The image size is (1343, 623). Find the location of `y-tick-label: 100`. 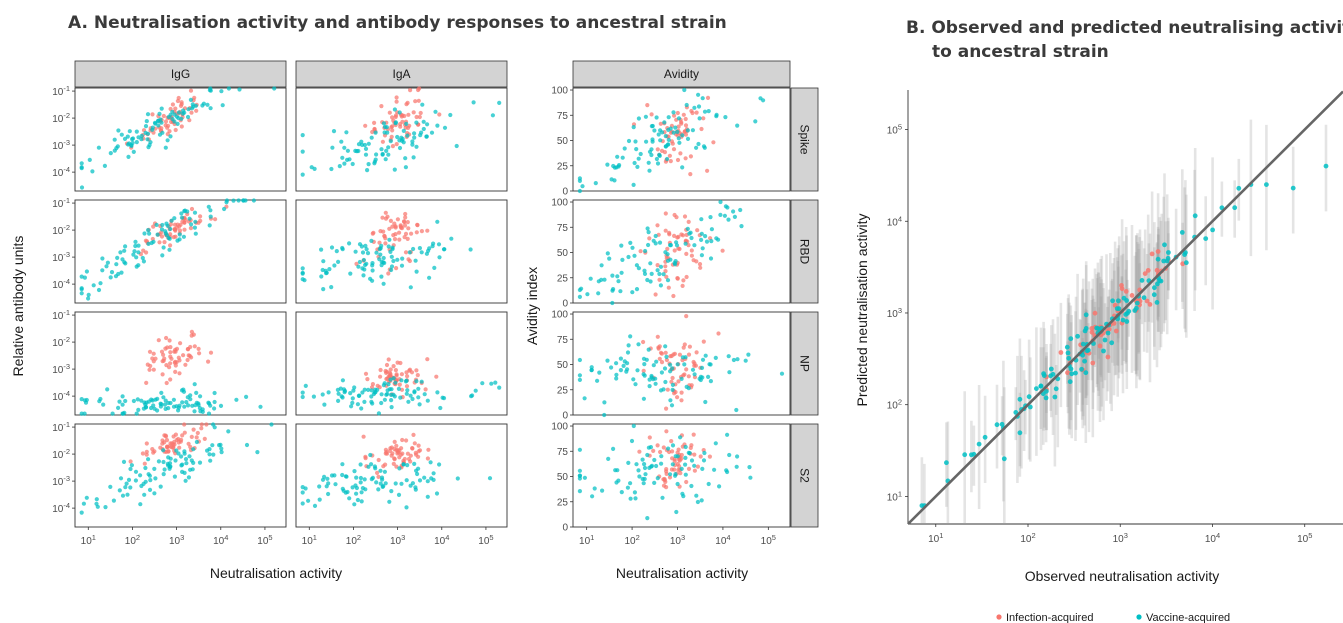

y-tick-label: 100 is located at coordinates (559, 315).